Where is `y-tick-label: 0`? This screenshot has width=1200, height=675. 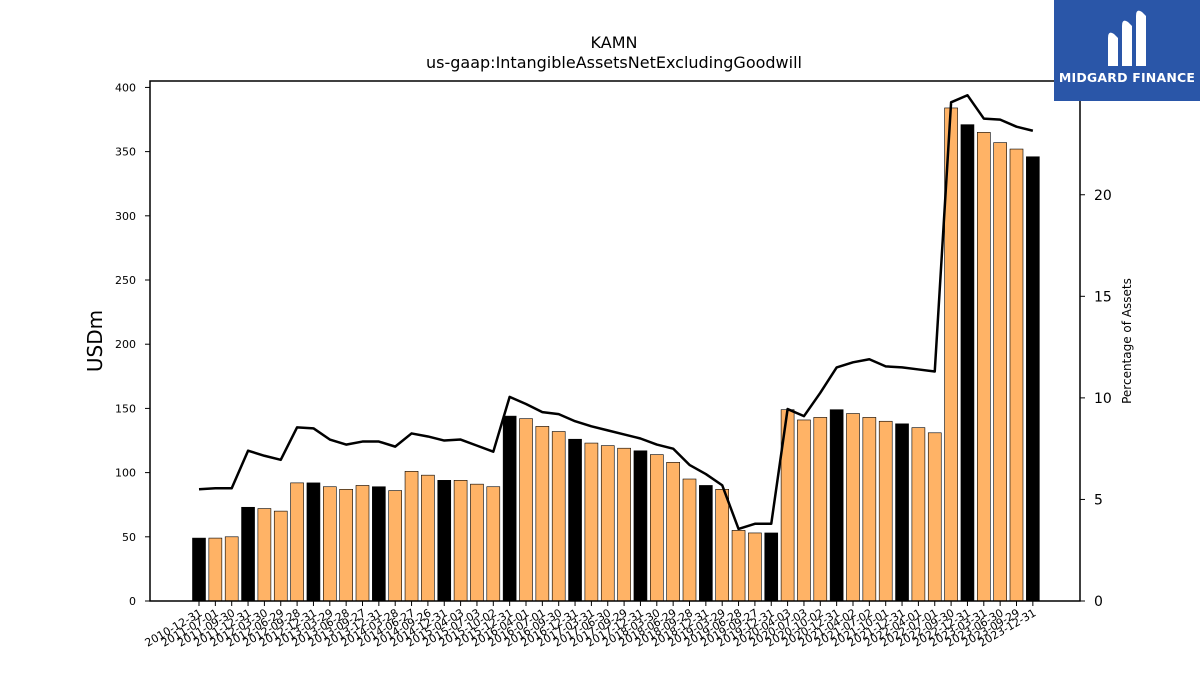 y-tick-label: 0 is located at coordinates (132, 601).